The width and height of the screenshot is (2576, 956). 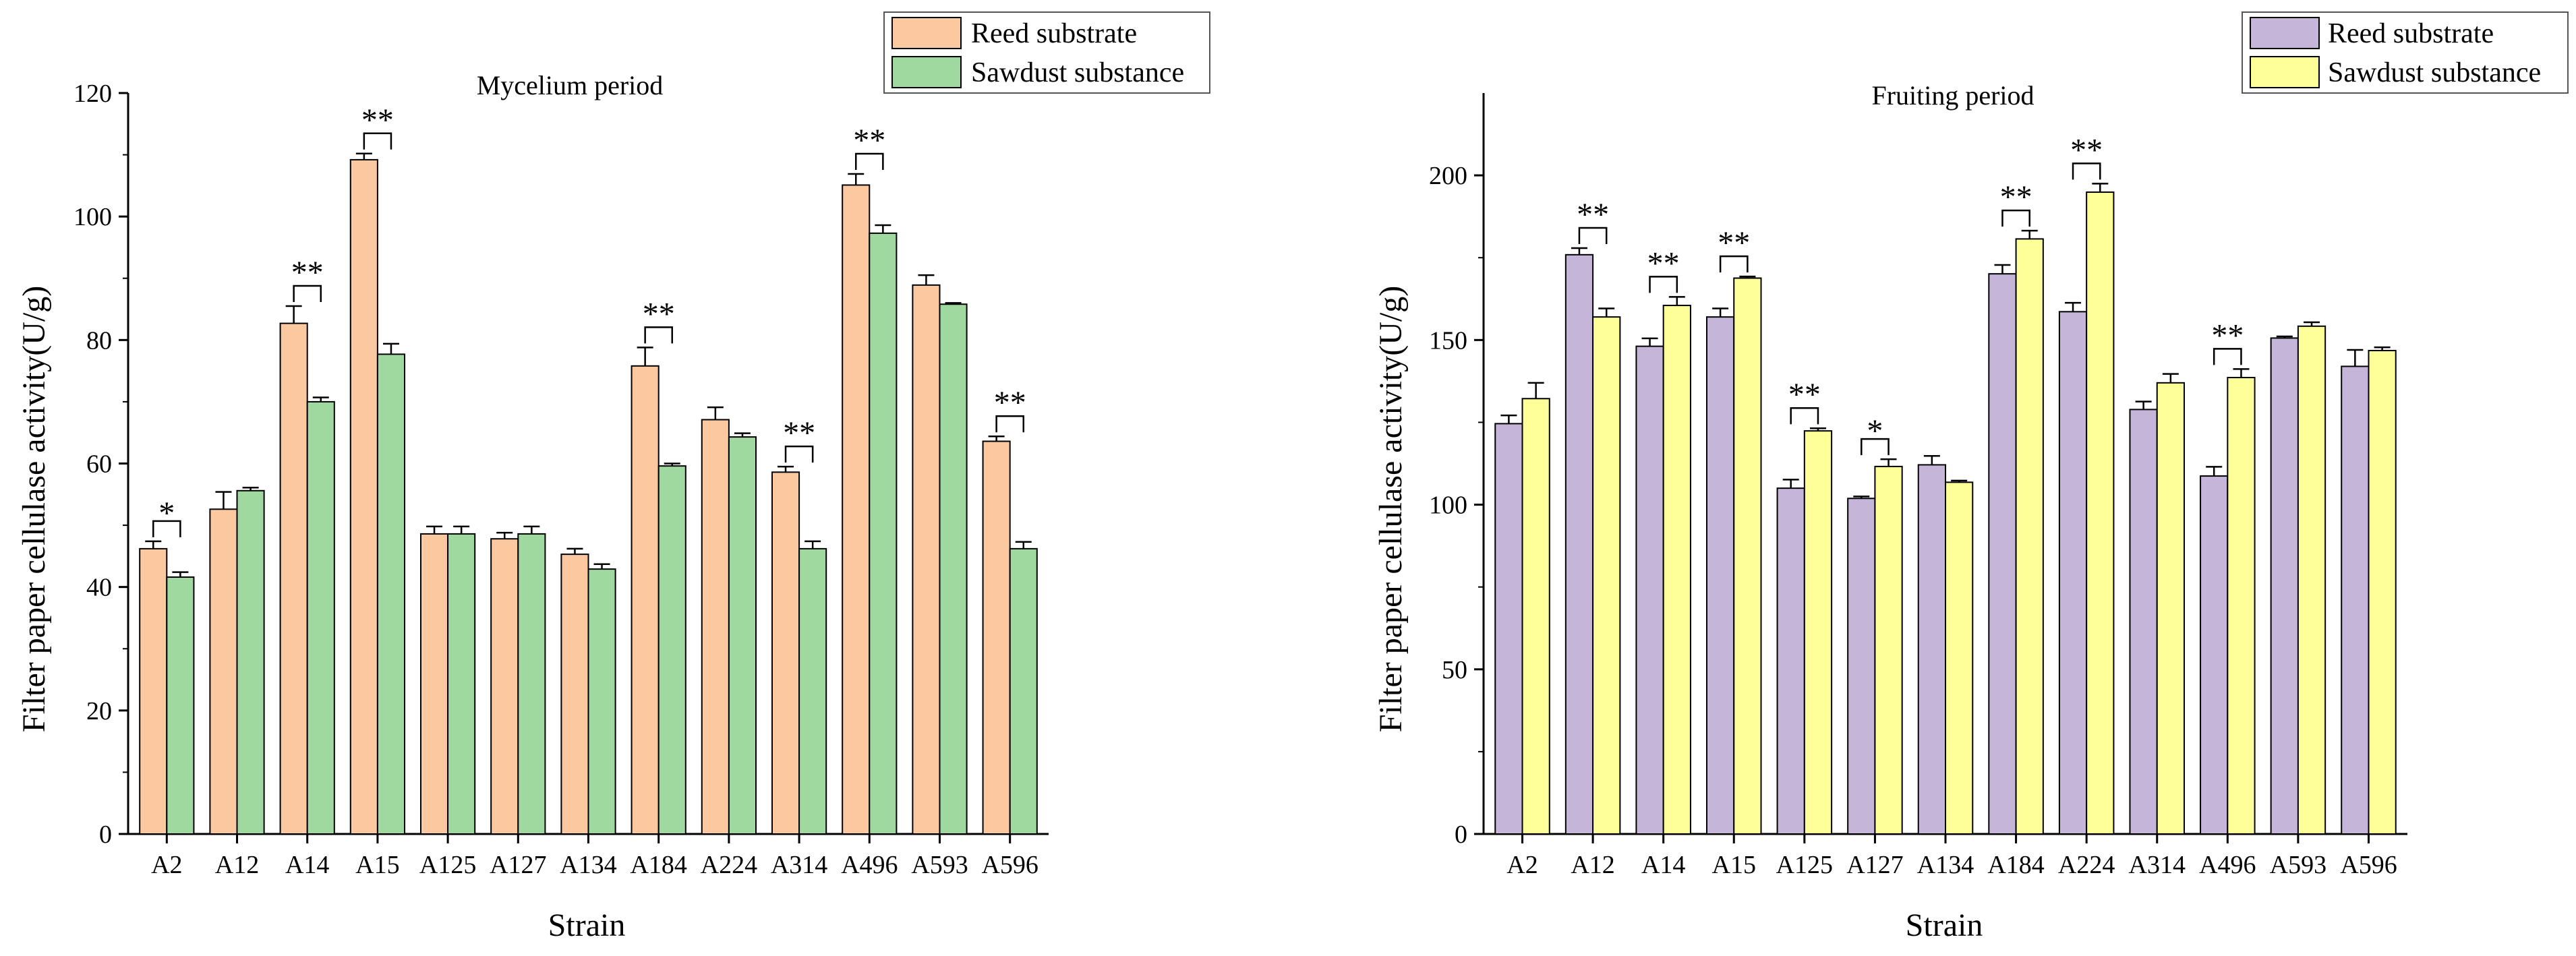 What do you see at coordinates (1448, 340) in the screenshot?
I see `y-tick-label: 150` at bounding box center [1448, 340].